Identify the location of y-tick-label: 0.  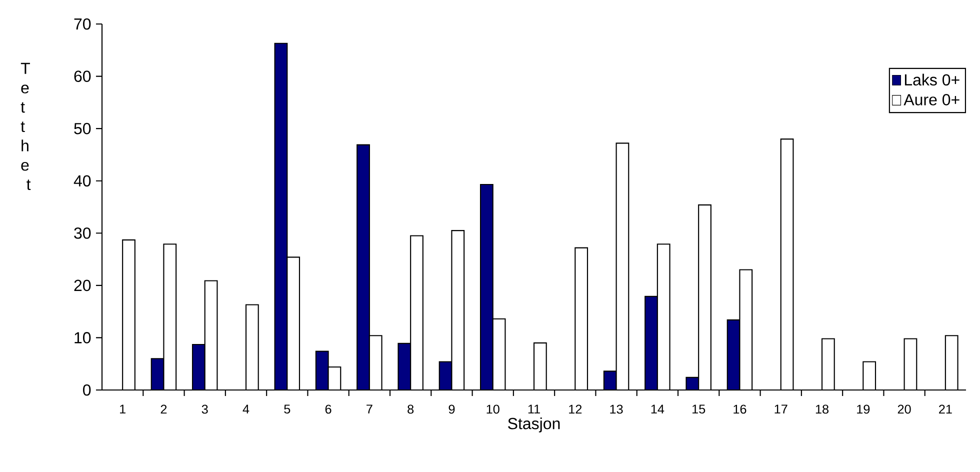
(87, 390).